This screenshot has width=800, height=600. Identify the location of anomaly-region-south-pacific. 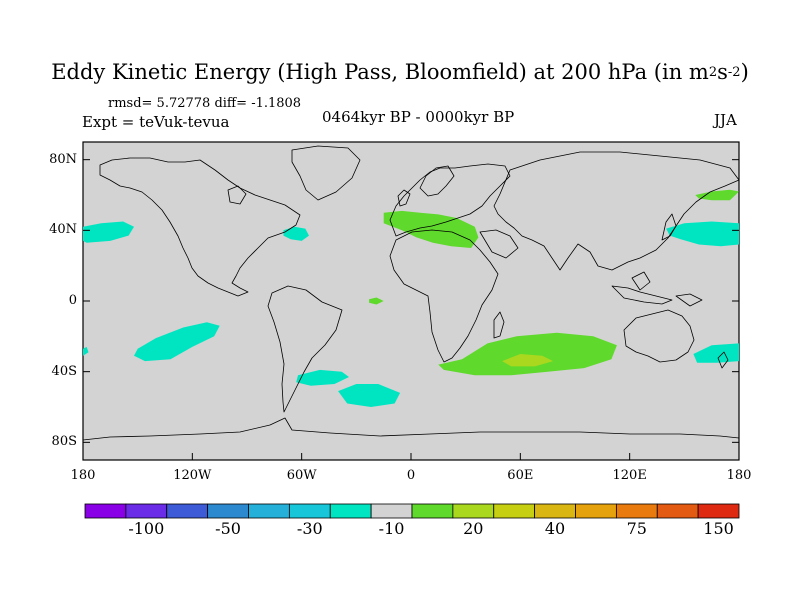
(177, 342).